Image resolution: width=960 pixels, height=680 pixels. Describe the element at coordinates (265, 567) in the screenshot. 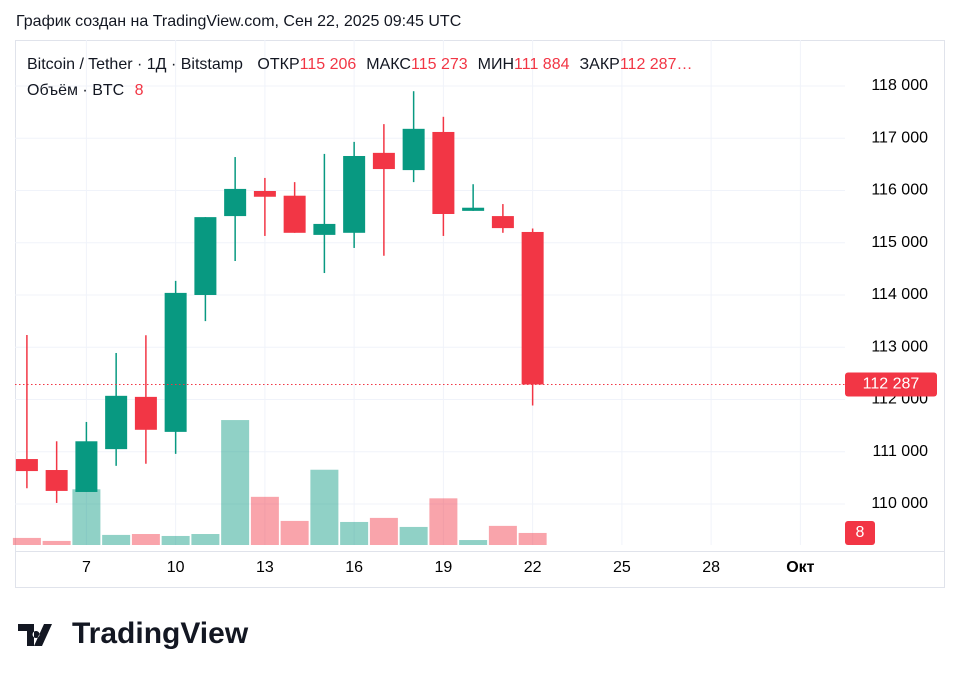

I see `x-tick-label: 13` at that location.